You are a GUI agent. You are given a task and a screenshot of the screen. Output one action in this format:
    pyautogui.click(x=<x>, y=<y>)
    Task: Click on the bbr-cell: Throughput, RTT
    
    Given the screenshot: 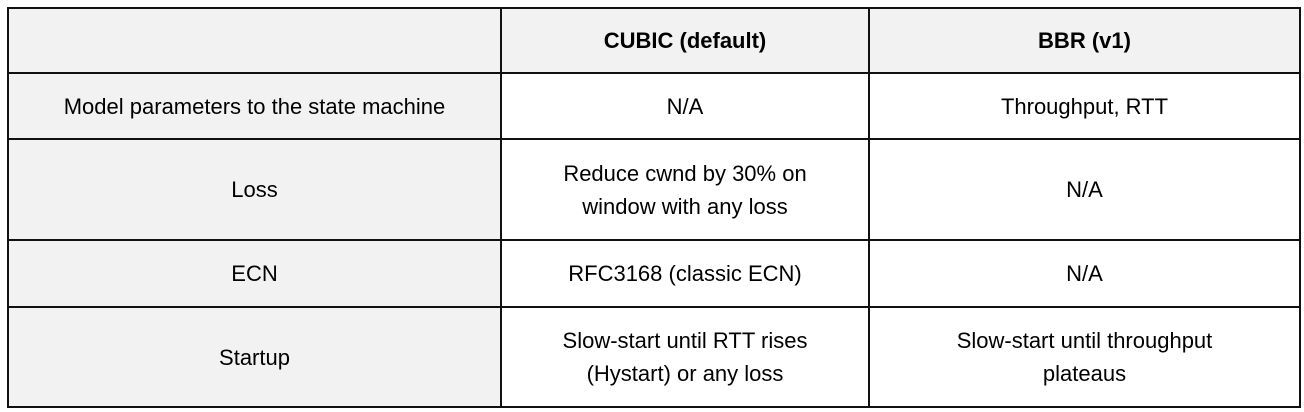 What is the action you would take?
    pyautogui.click(x=1084, y=106)
    